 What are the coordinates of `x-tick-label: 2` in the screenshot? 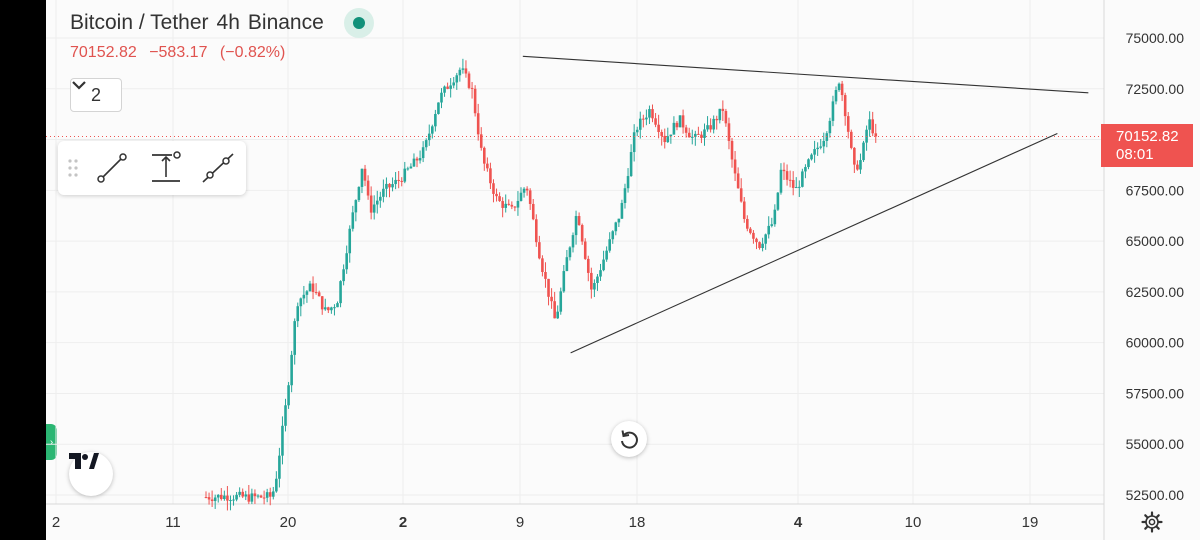 It's located at (403, 522).